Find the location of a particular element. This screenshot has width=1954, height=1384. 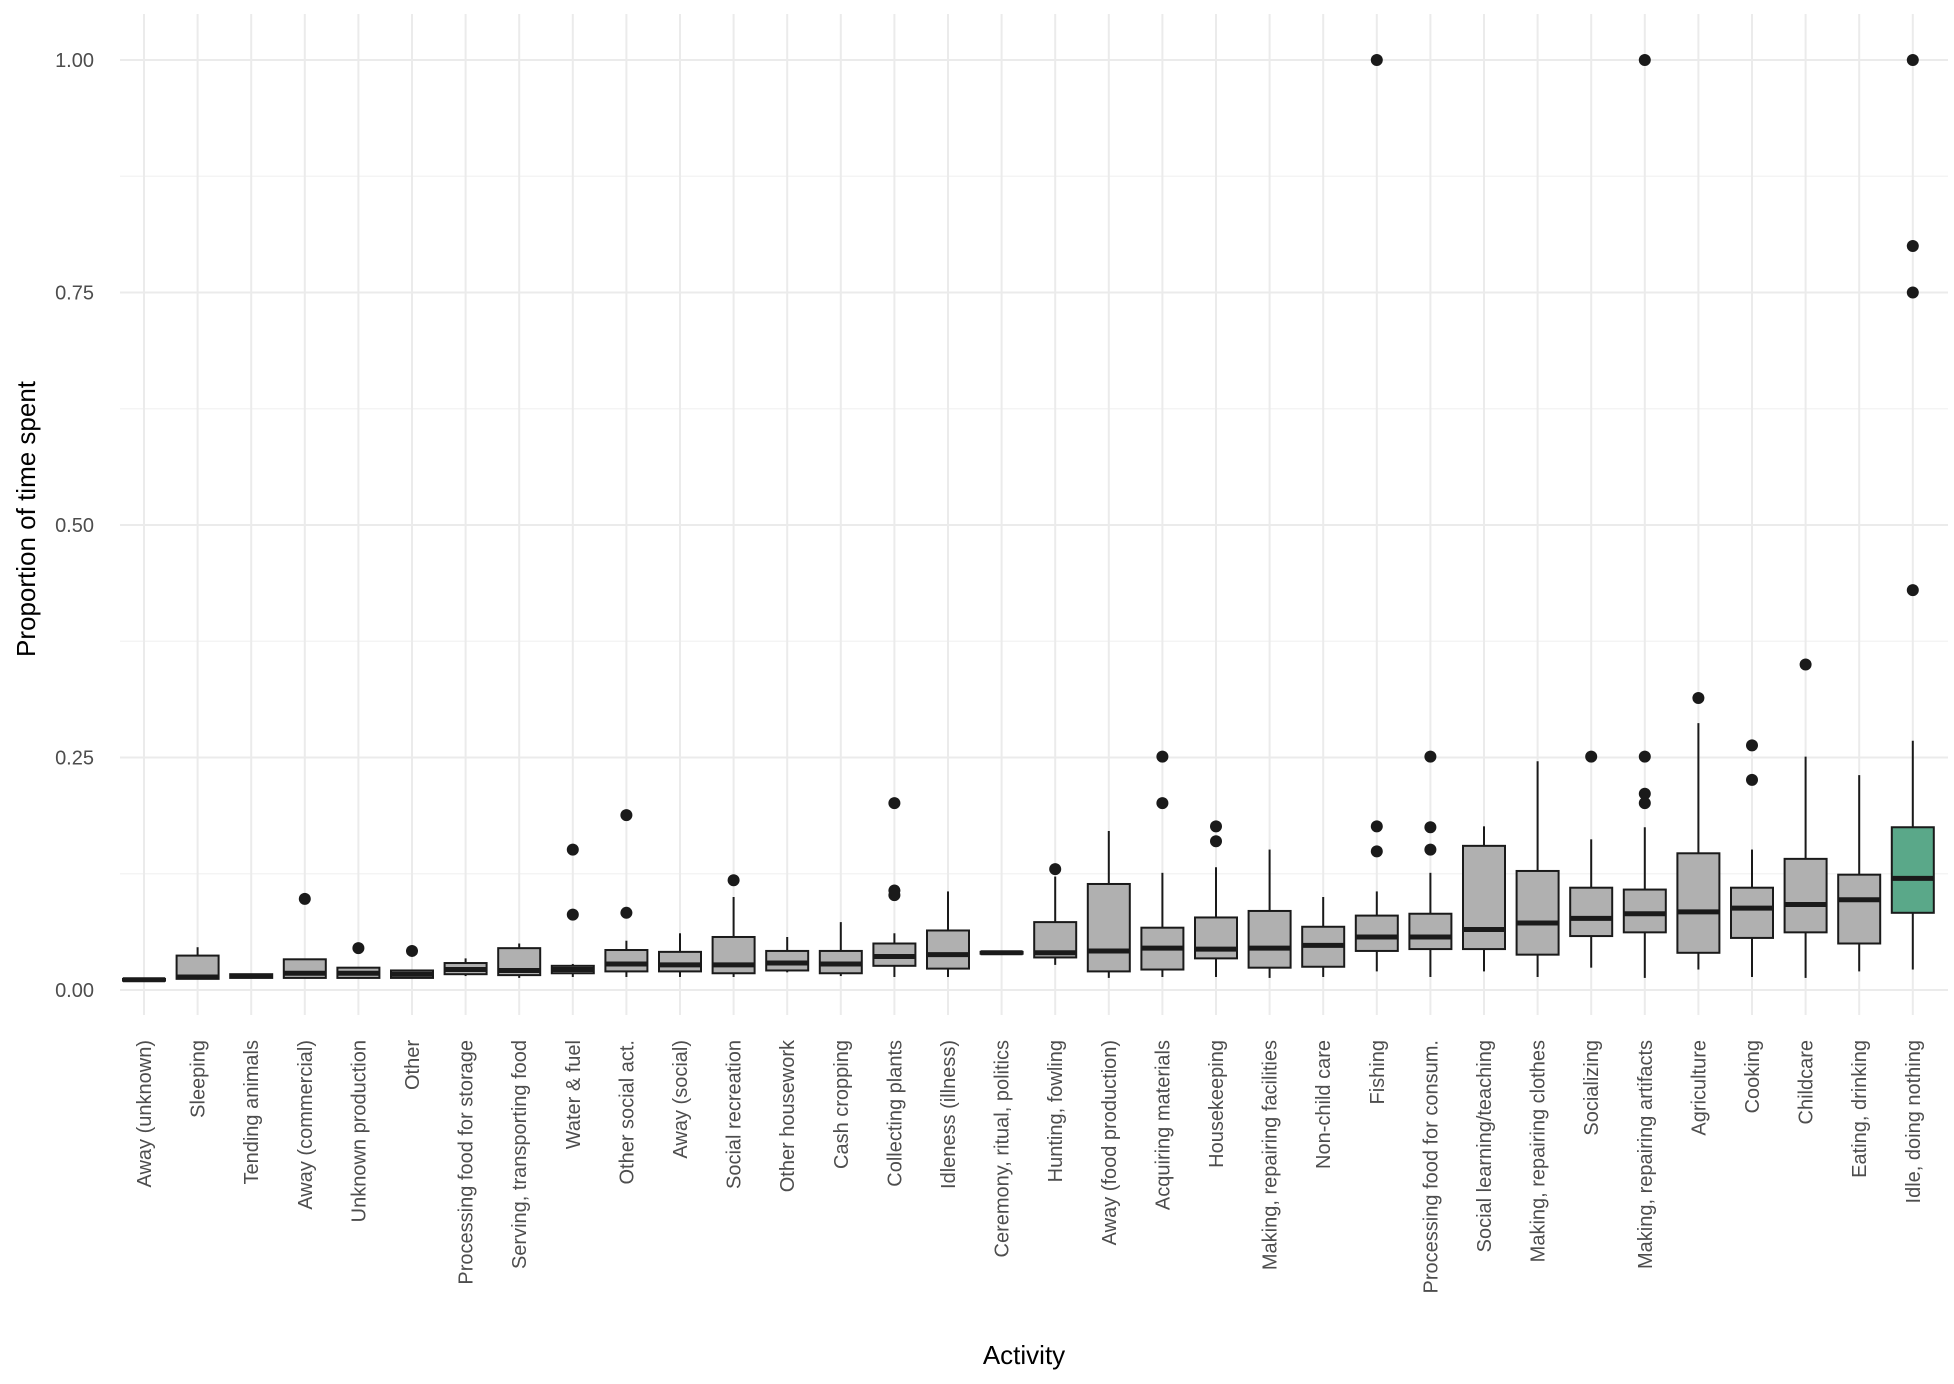

x-tick-label: Housekeeping is located at coordinates (1217, 1104).